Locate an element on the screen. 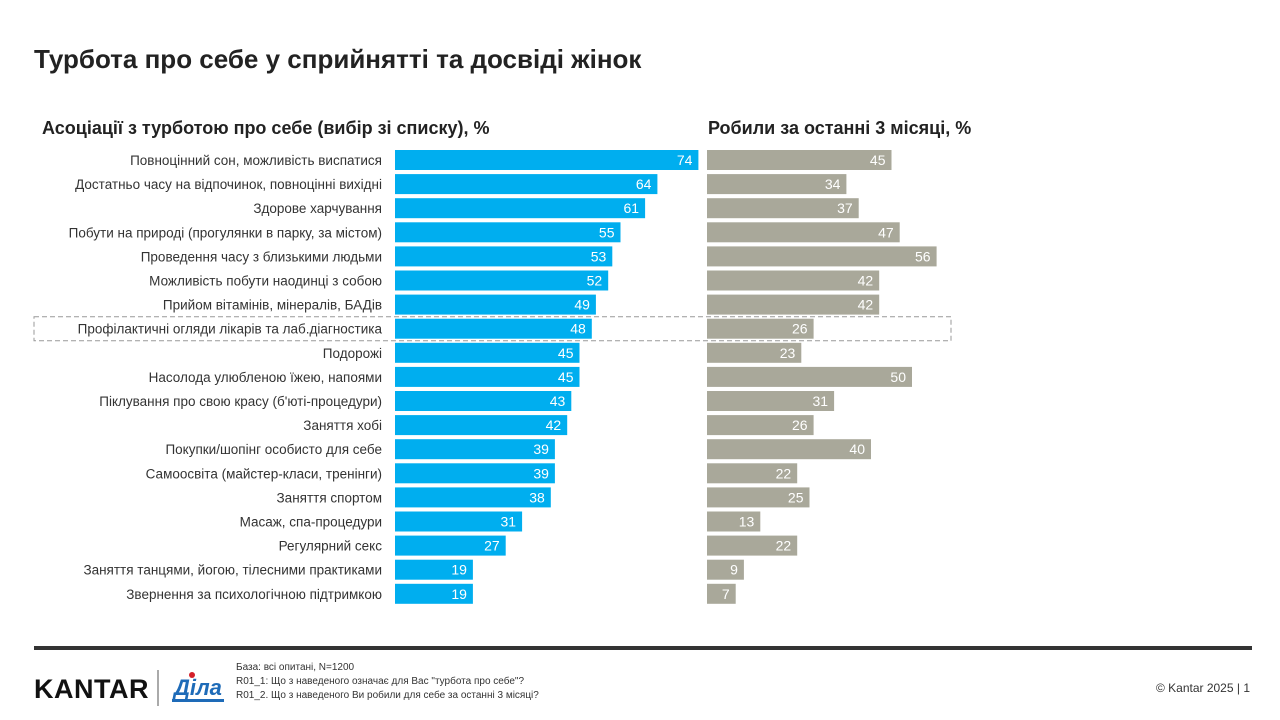 The image size is (1280, 720). data-label-done: 13 is located at coordinates (747, 522).